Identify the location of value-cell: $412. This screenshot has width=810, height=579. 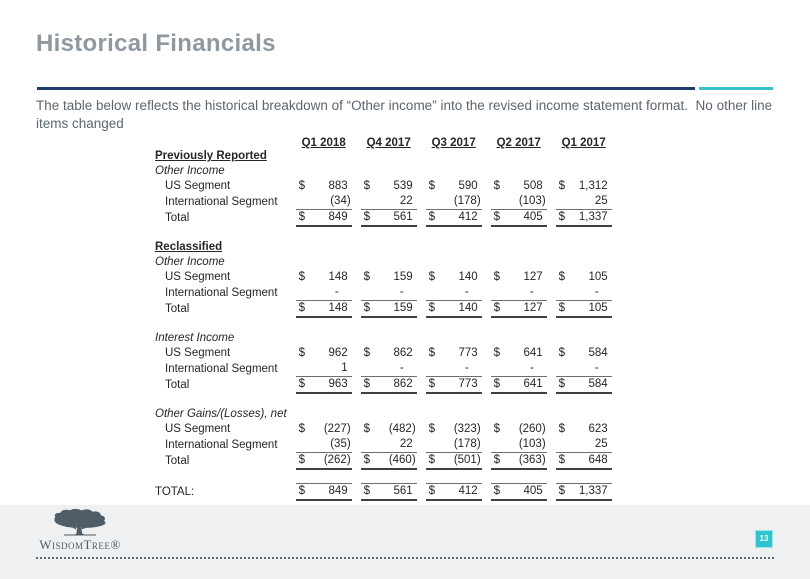
(453, 492).